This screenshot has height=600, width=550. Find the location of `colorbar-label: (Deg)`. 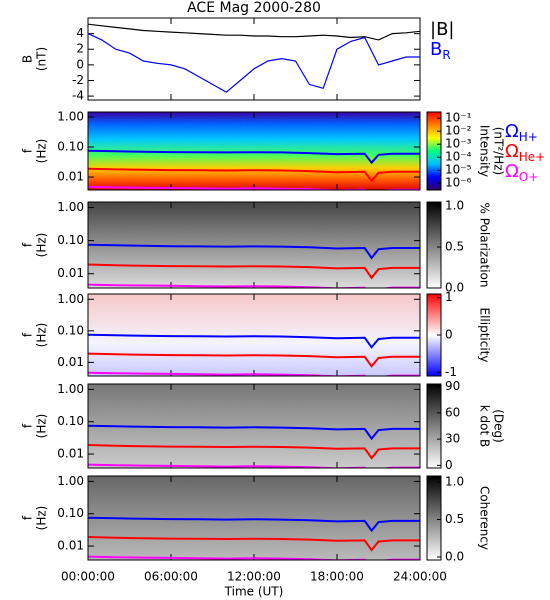

colorbar-label: (Deg) is located at coordinates (499, 426).